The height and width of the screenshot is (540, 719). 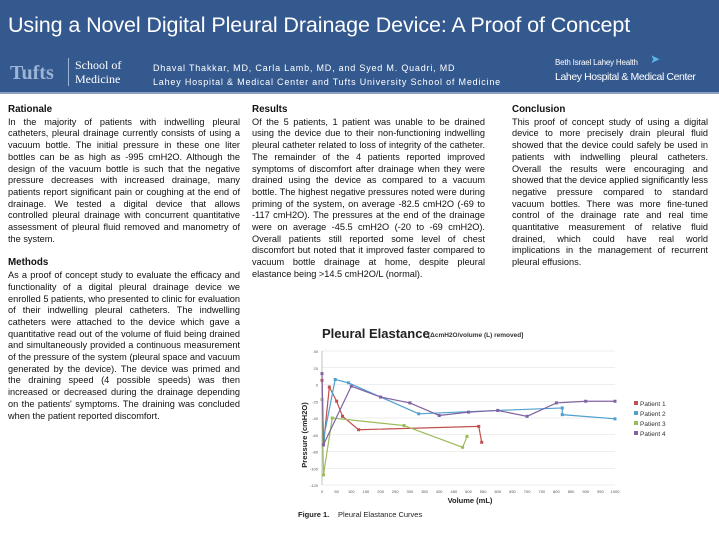 What do you see at coordinates (497, 491) in the screenshot?
I see `x-tick-label: 600` at bounding box center [497, 491].